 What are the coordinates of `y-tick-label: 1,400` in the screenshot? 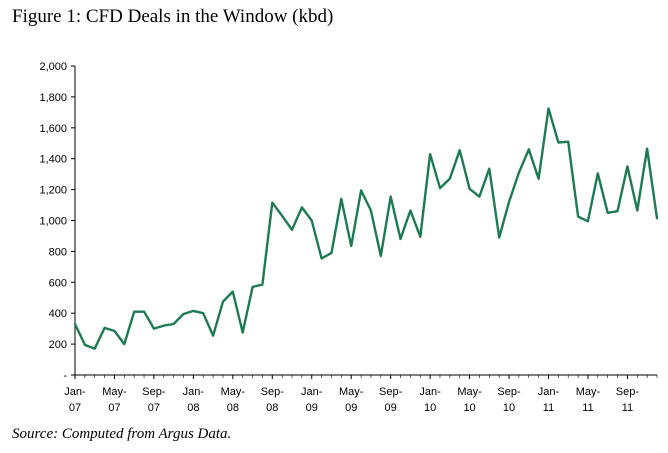 It's located at (53, 160).